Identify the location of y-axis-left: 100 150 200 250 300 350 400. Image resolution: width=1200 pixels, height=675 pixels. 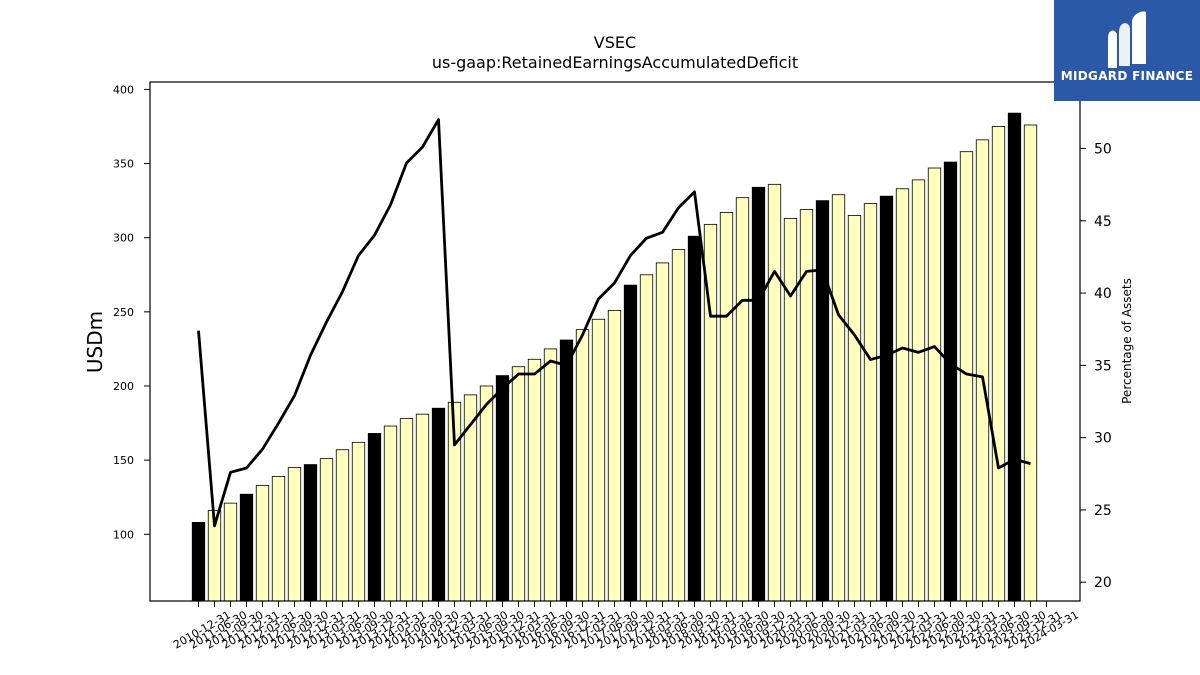
(131, 312).